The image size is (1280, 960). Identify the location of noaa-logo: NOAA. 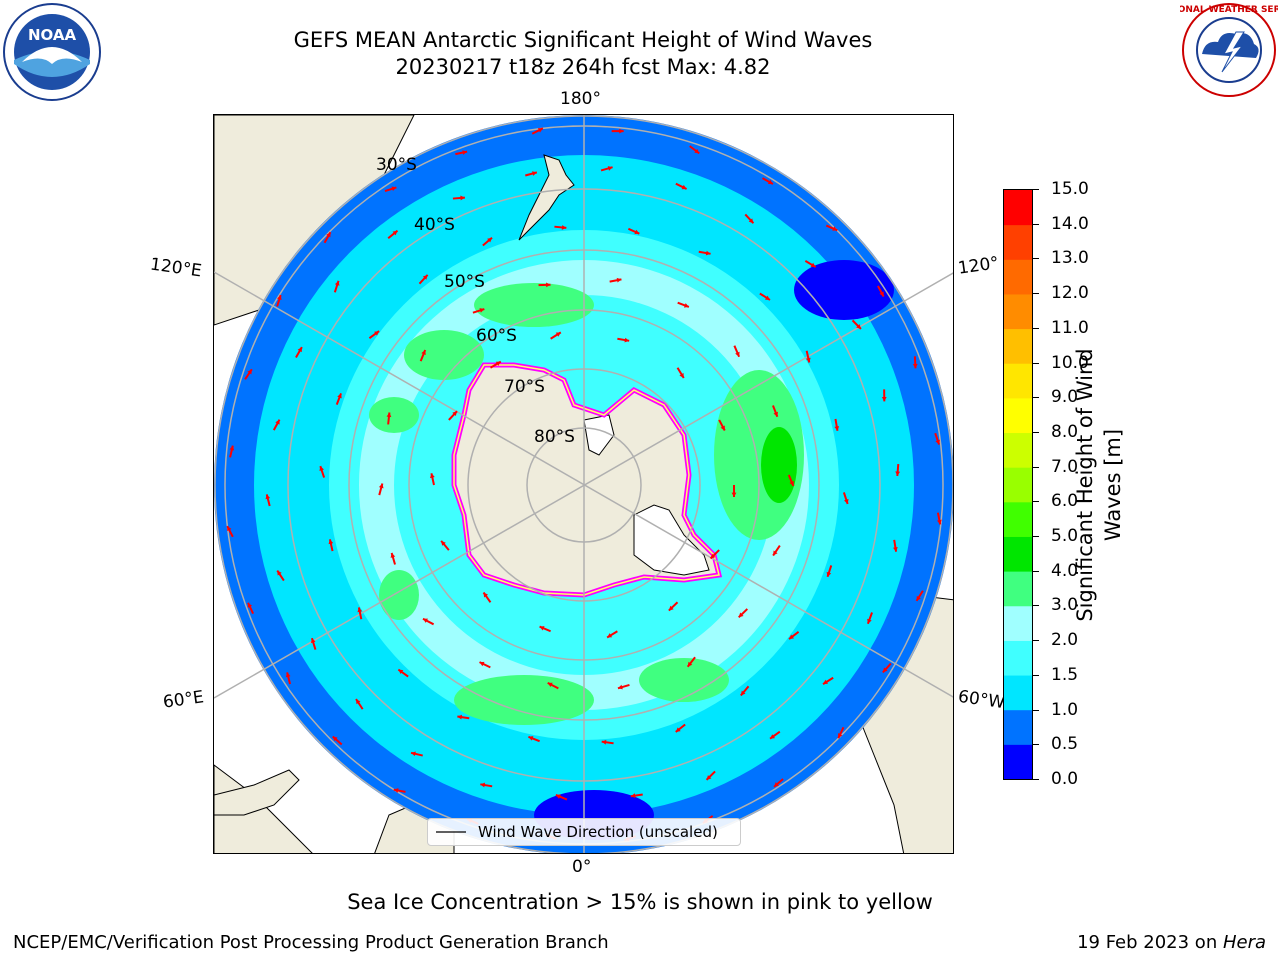
(52, 52).